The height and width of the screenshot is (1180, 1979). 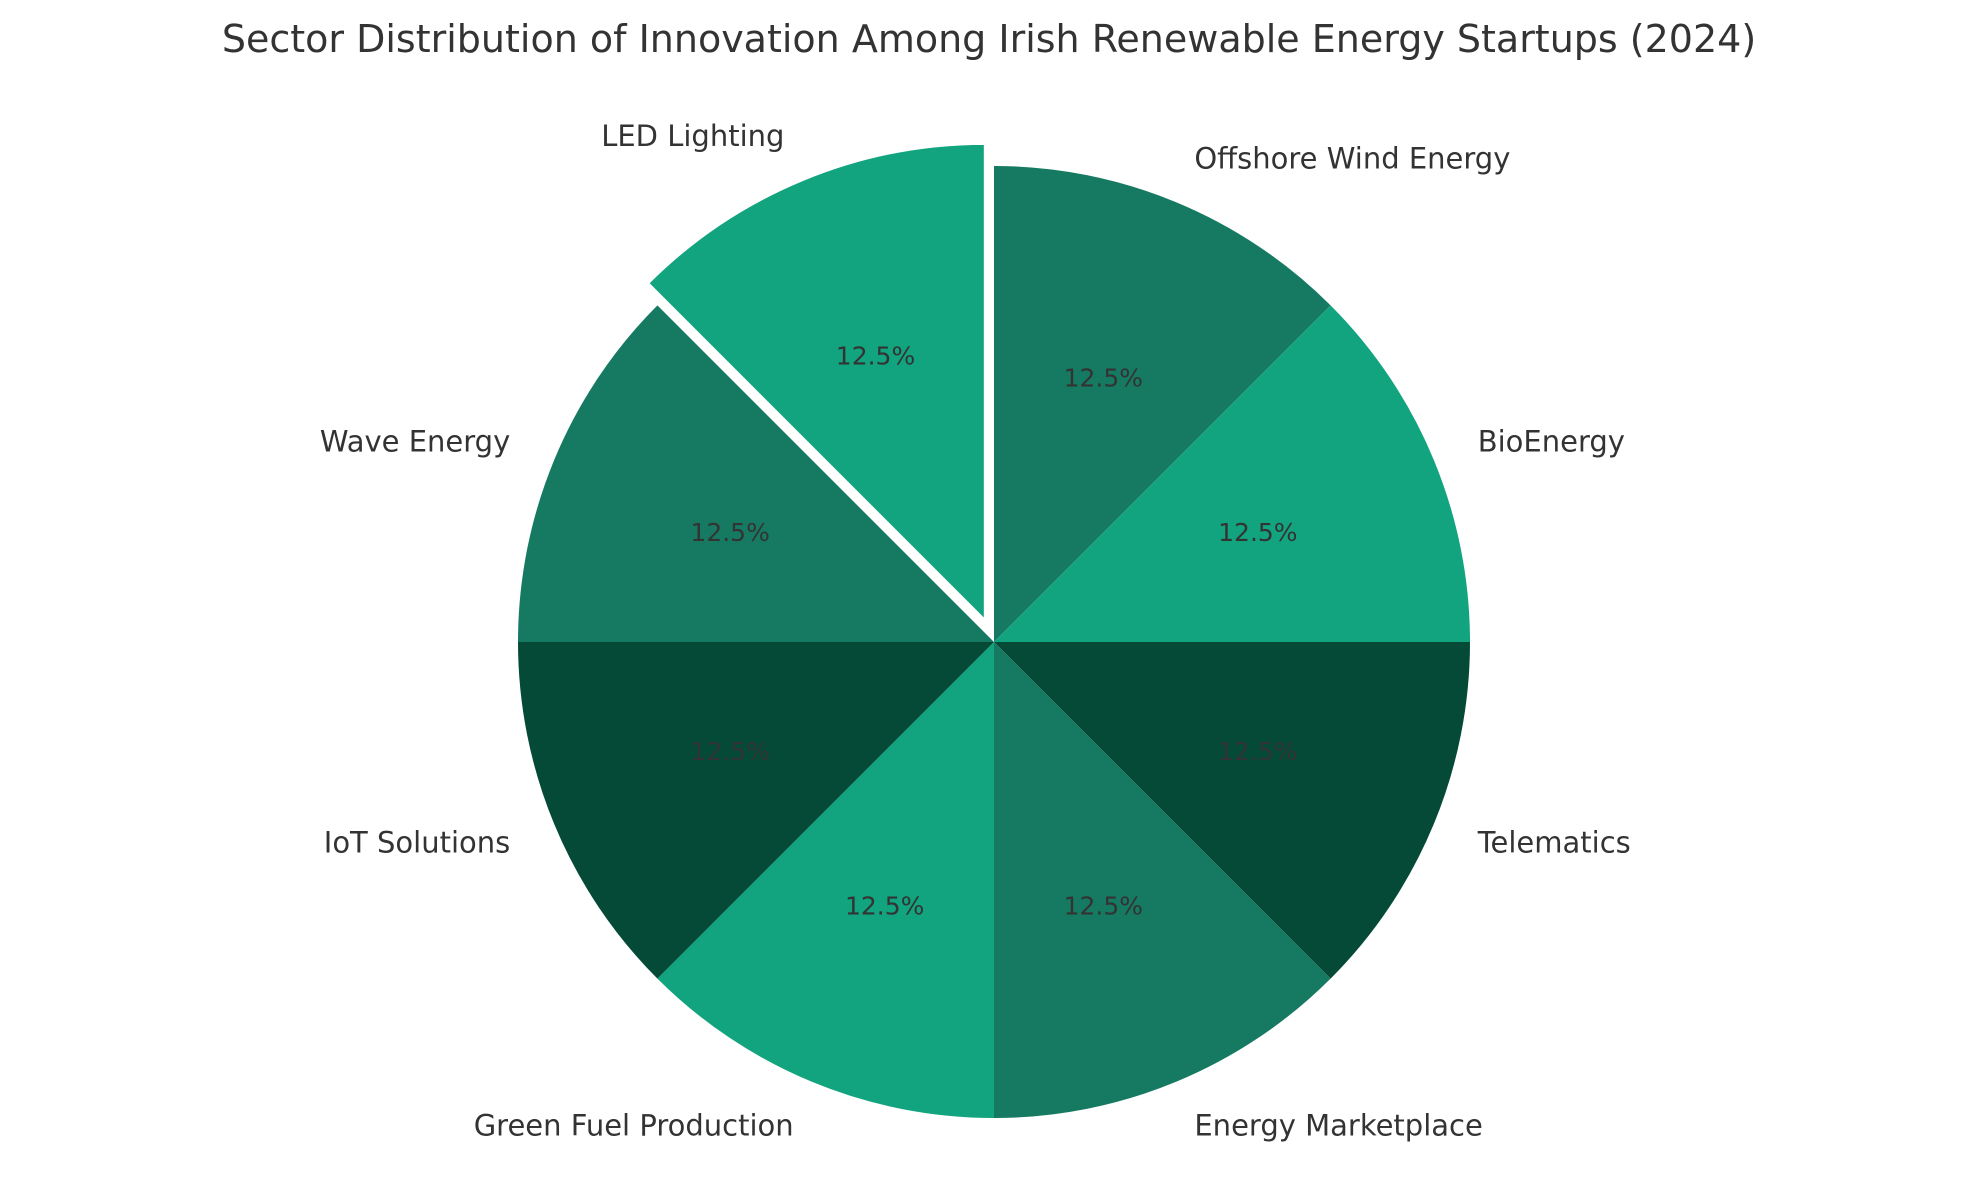 I want to click on pie-slice-green-fuel-production, so click(x=825, y=880).